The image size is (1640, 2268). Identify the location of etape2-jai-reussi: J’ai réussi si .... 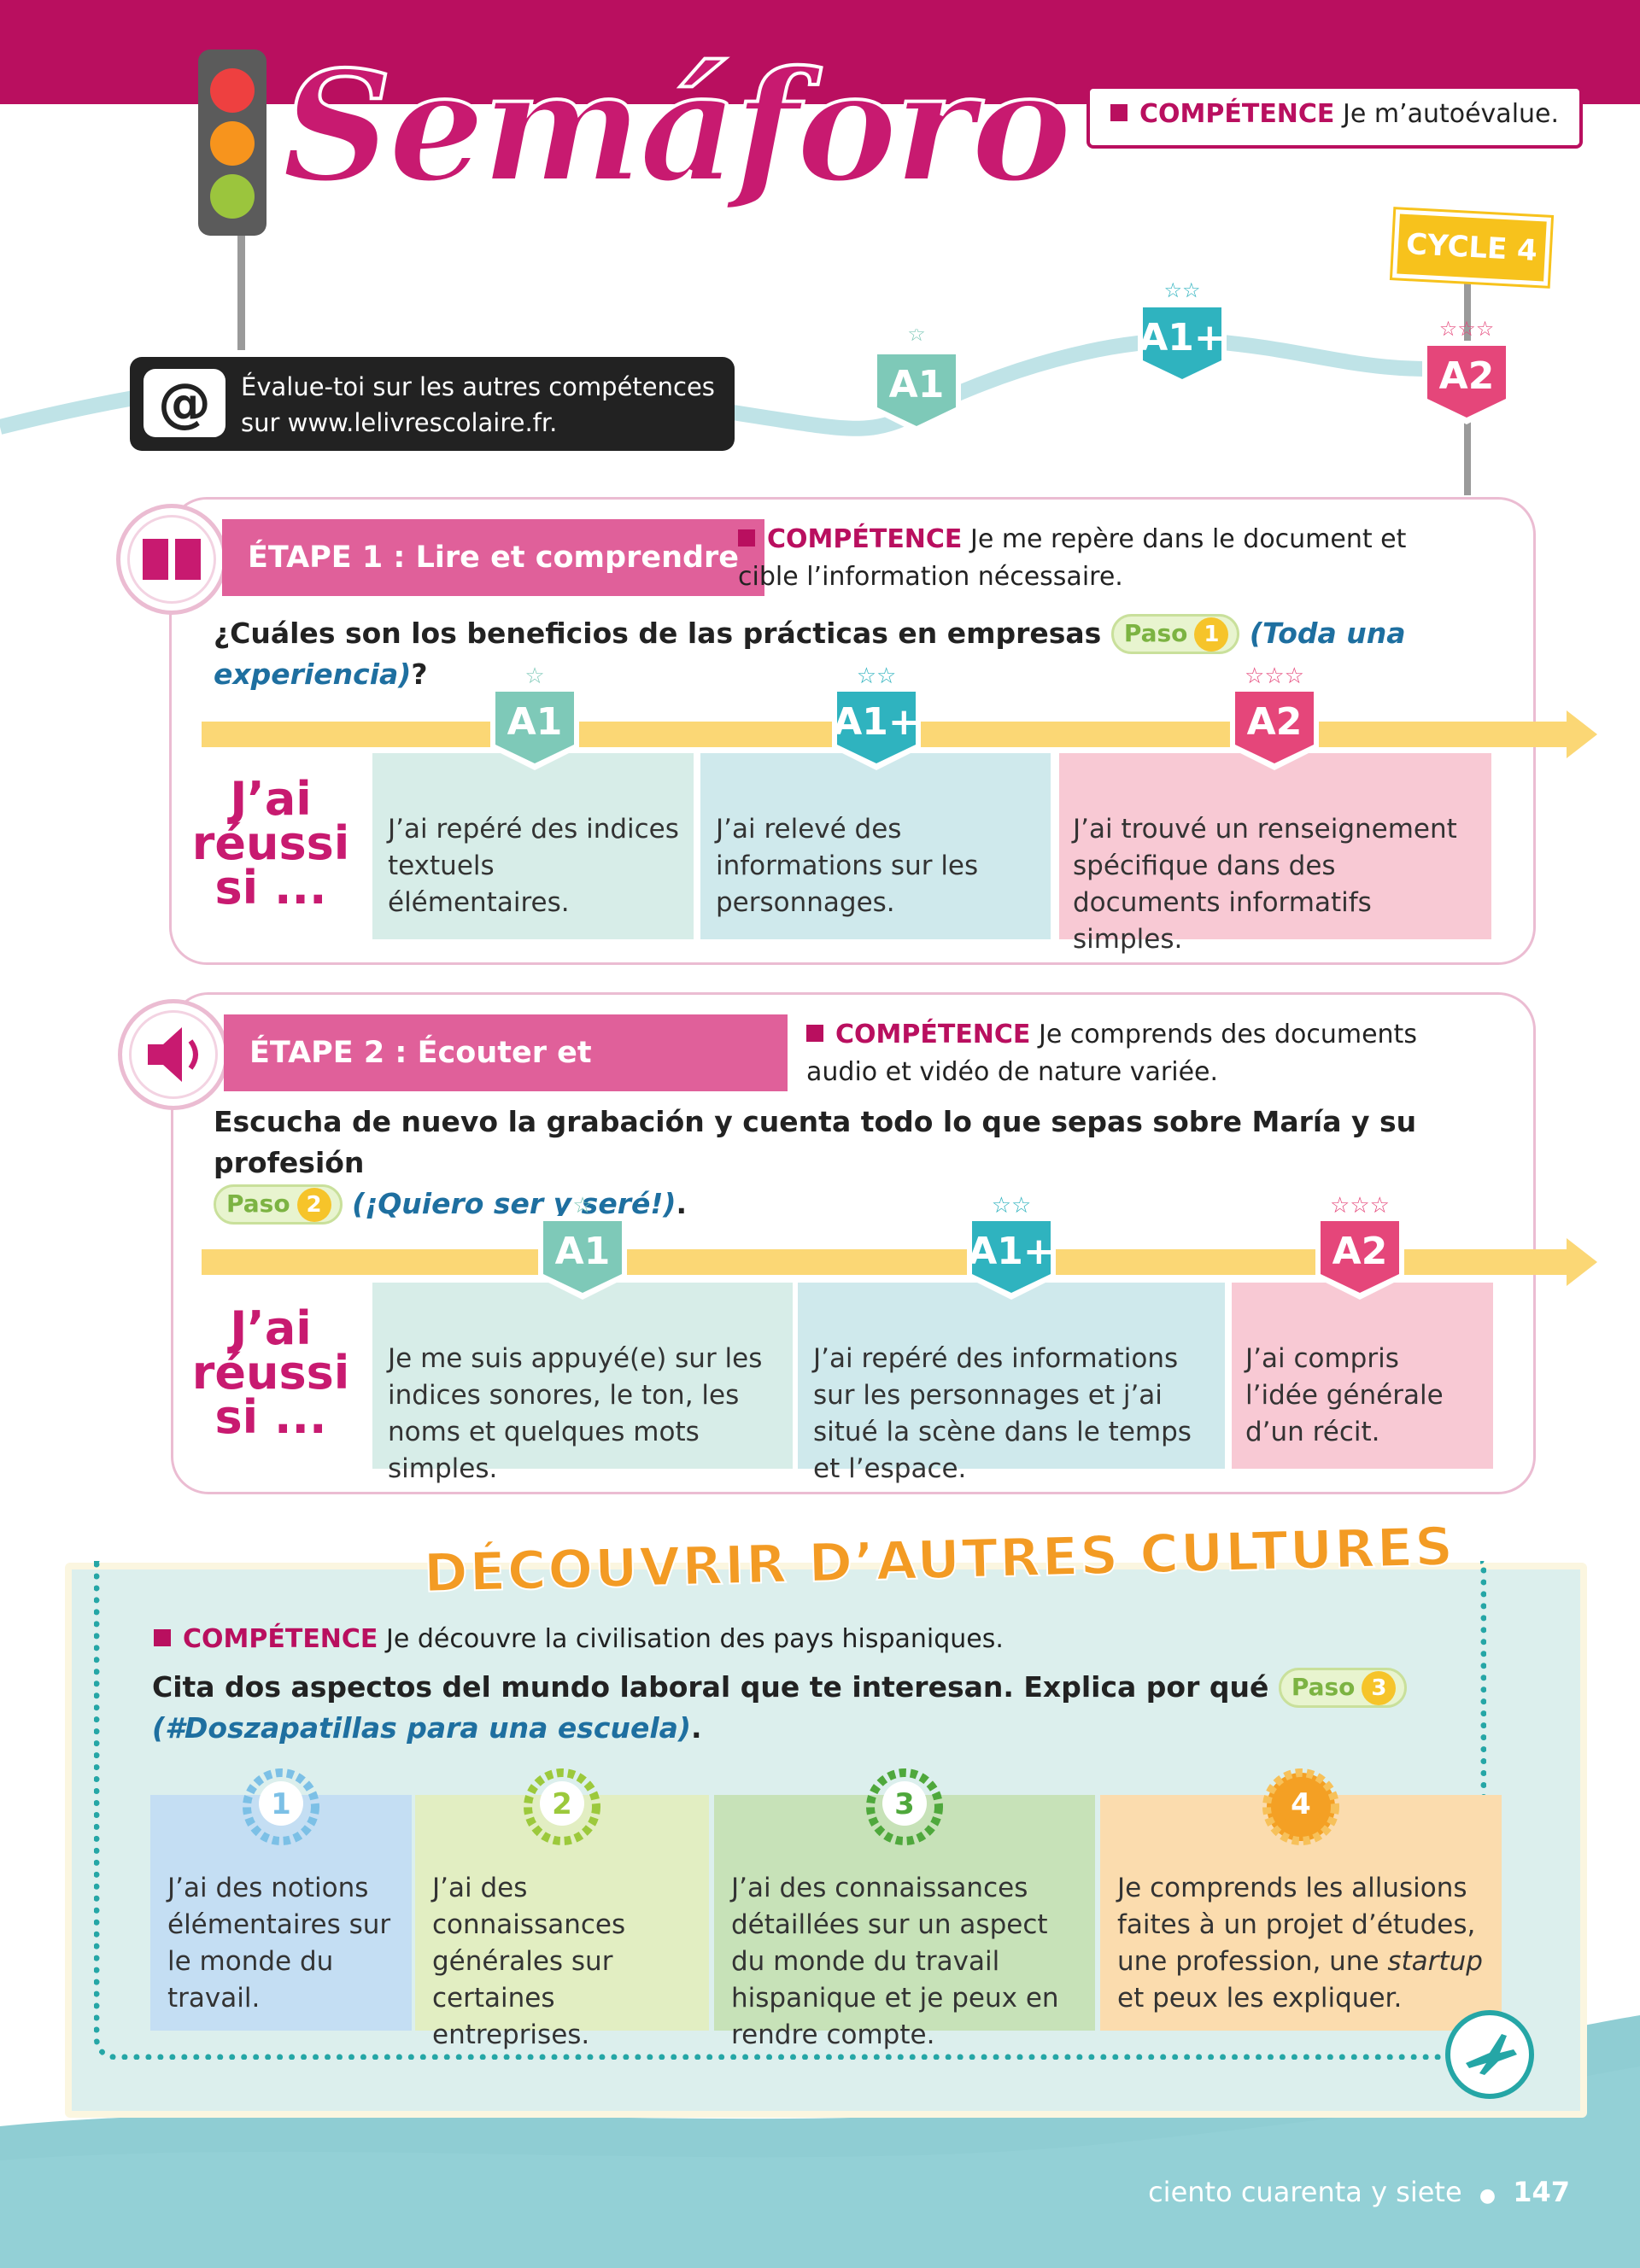
(270, 1372).